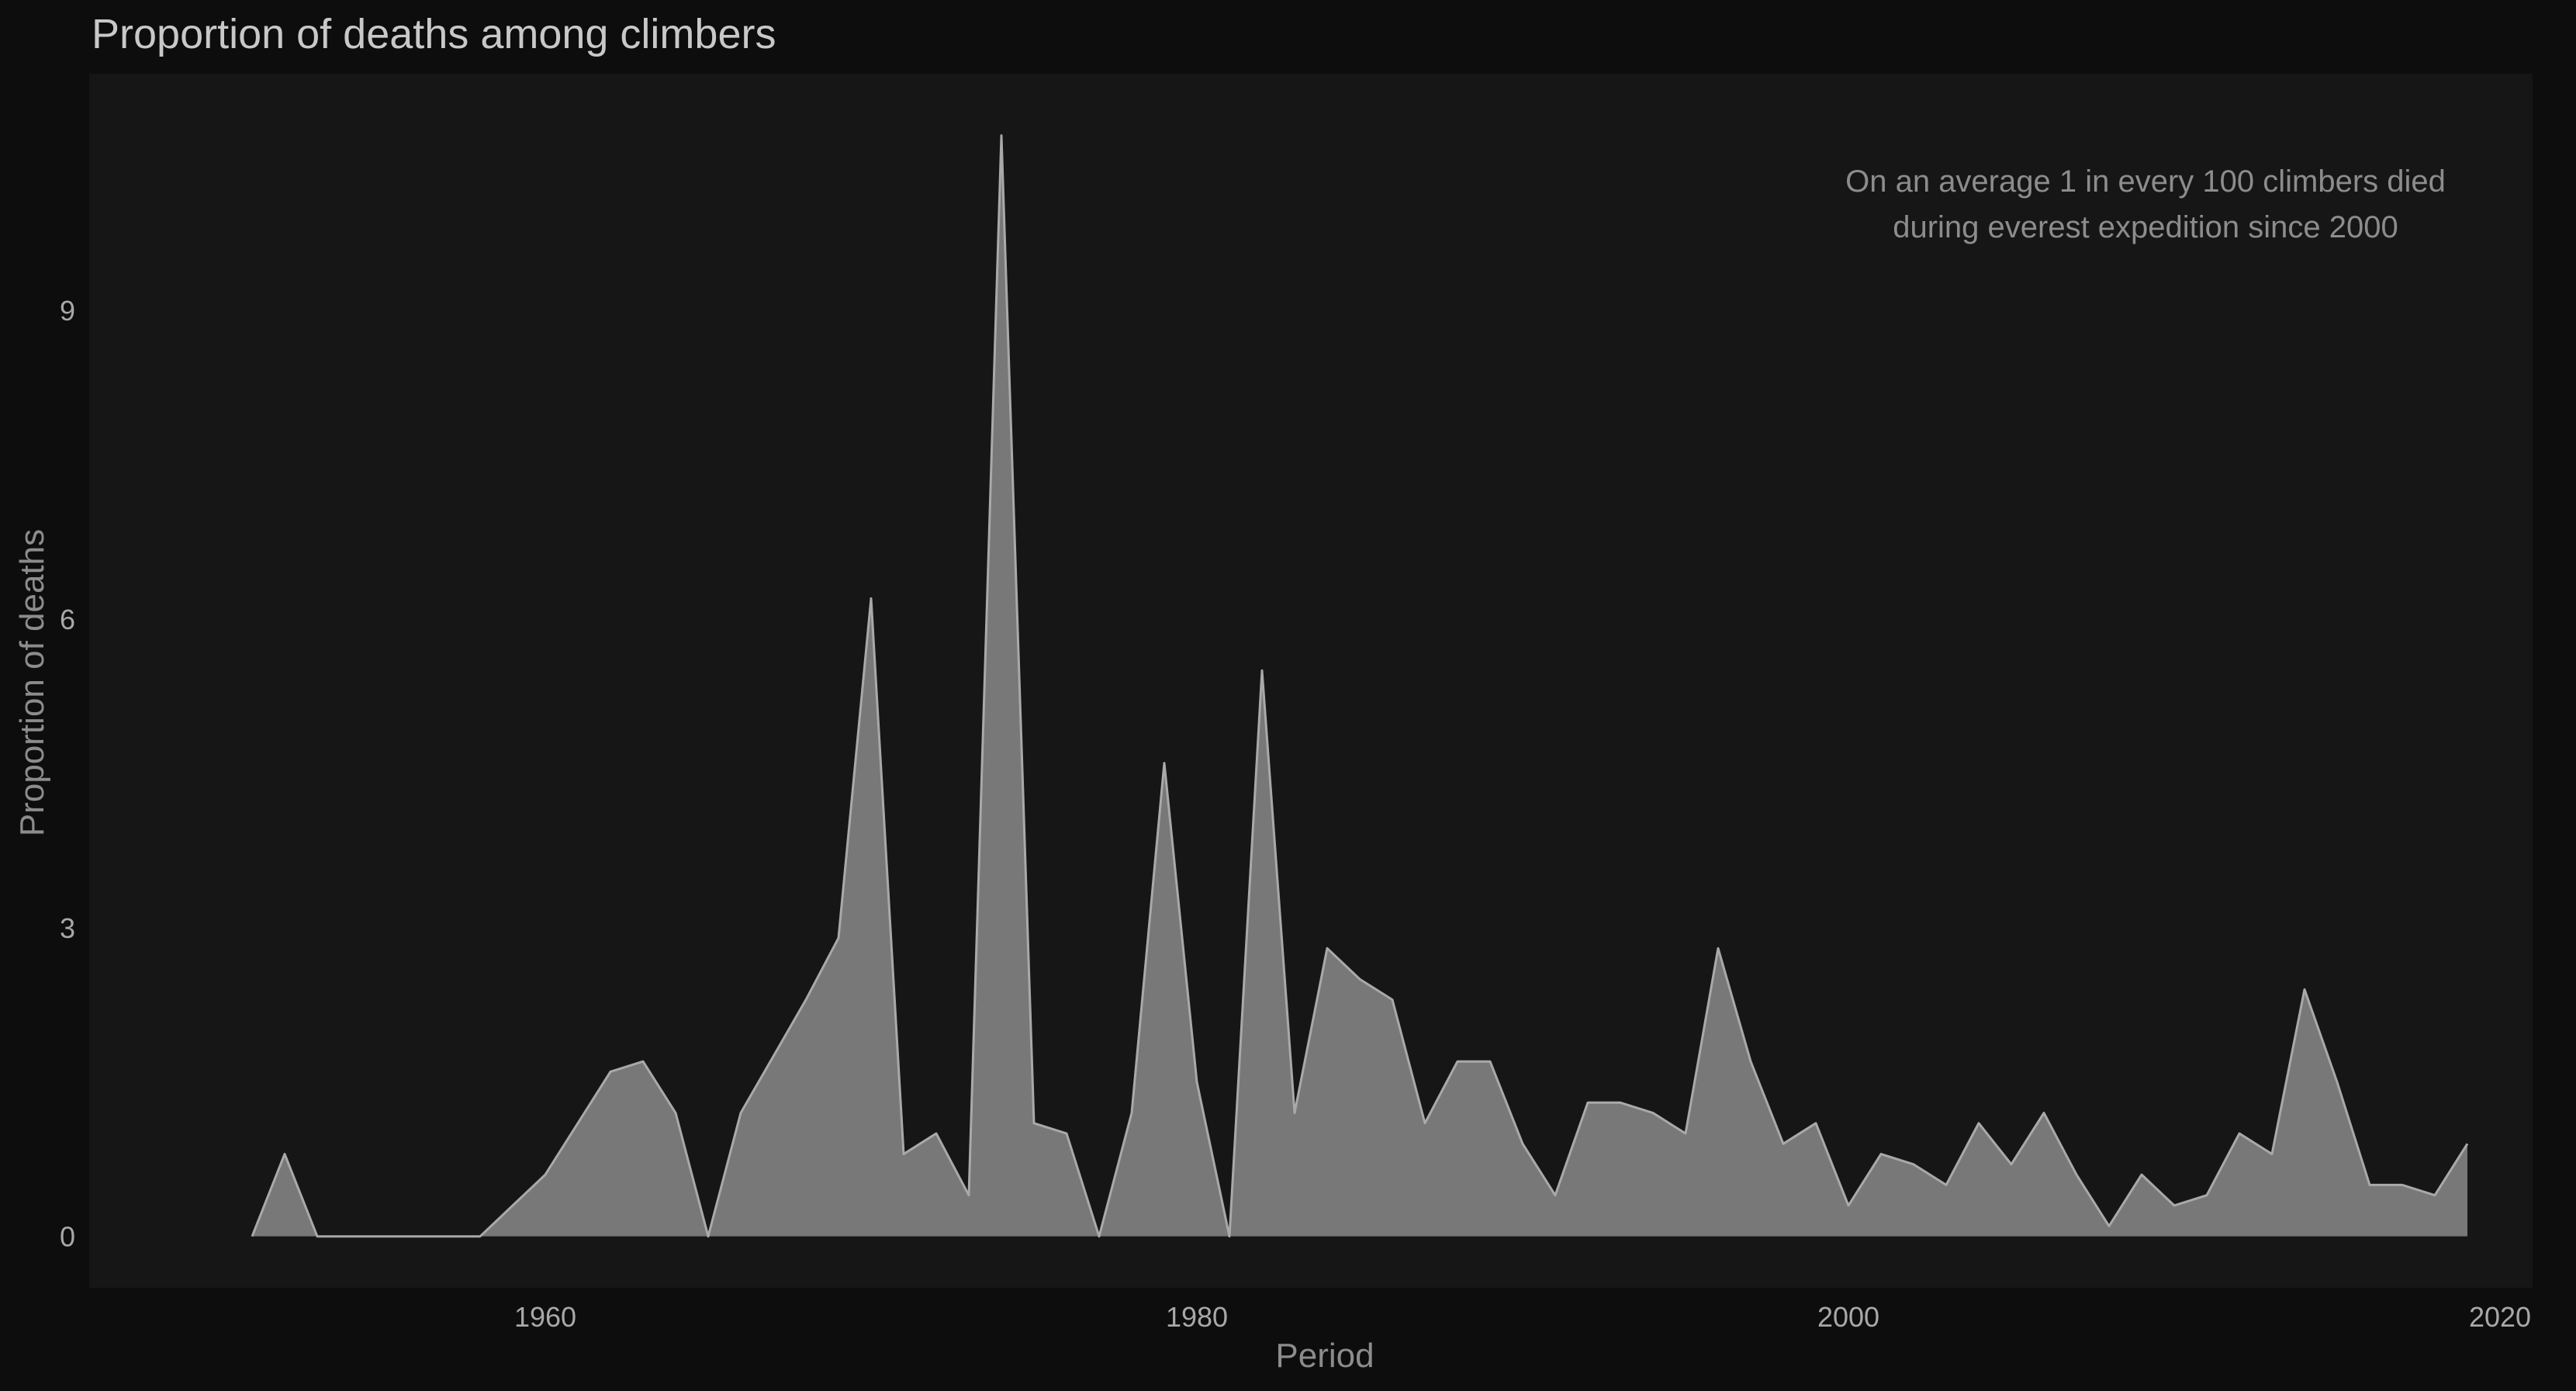 Image resolution: width=2576 pixels, height=1391 pixels. I want to click on x-tick-label: 1960, so click(545, 1317).